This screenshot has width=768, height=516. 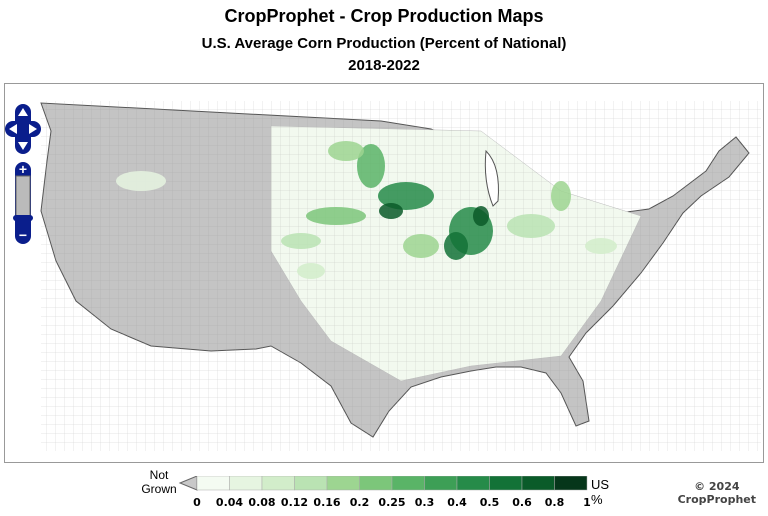 I want to click on legend-tick: 0.3, so click(x=424, y=502).